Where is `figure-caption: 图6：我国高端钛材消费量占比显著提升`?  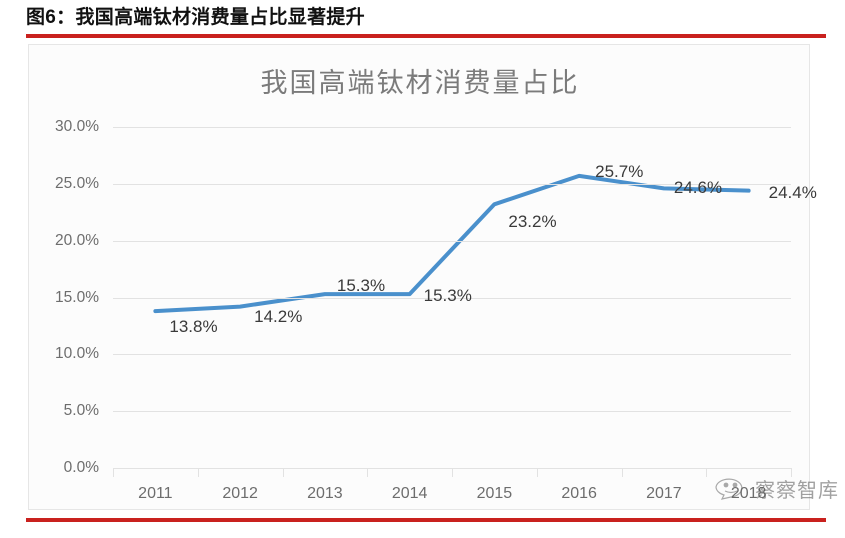
figure-caption: 图6：我国高端钛材消费量占比显著提升 is located at coordinates (195, 17).